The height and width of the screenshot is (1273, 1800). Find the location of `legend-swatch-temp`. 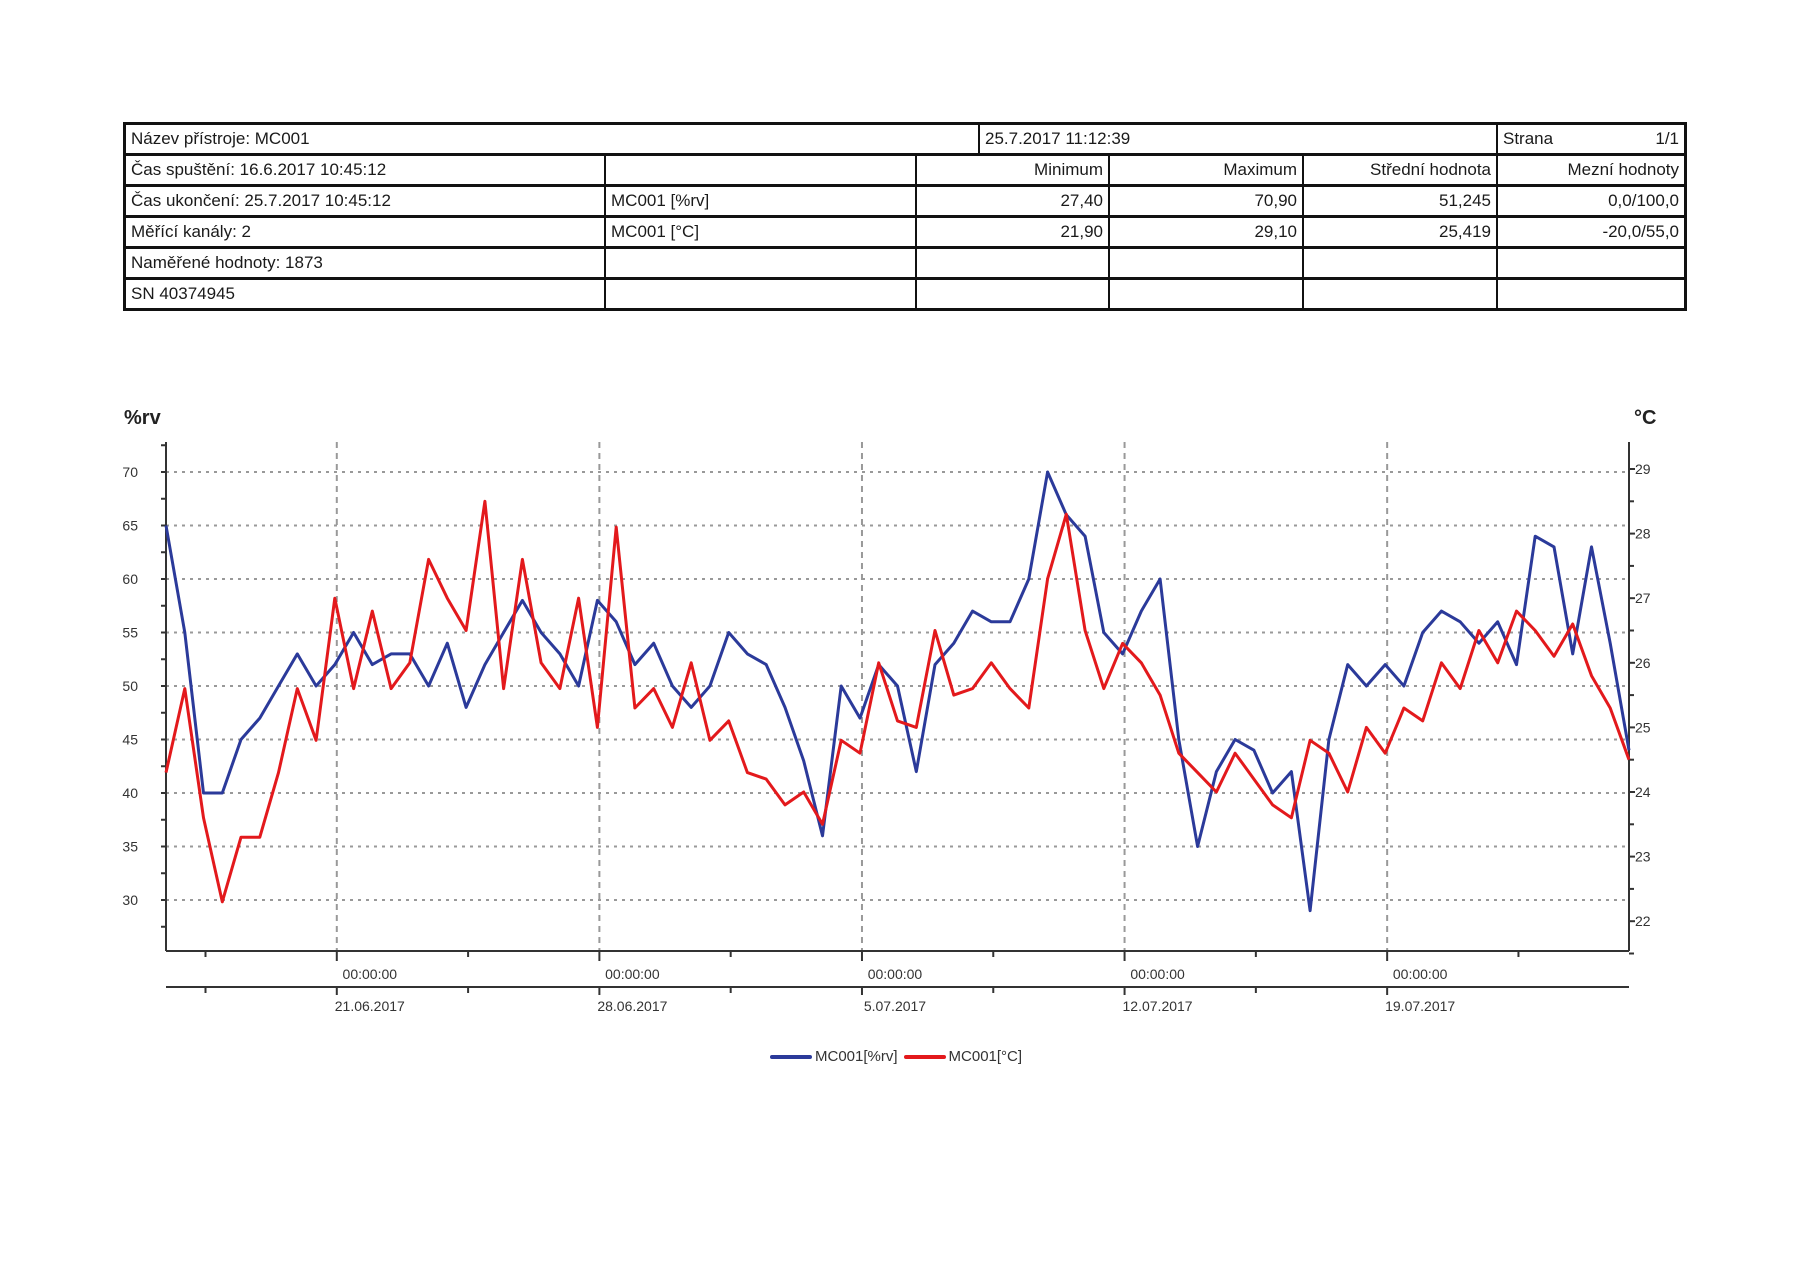

legend-swatch-temp is located at coordinates (924, 1056).